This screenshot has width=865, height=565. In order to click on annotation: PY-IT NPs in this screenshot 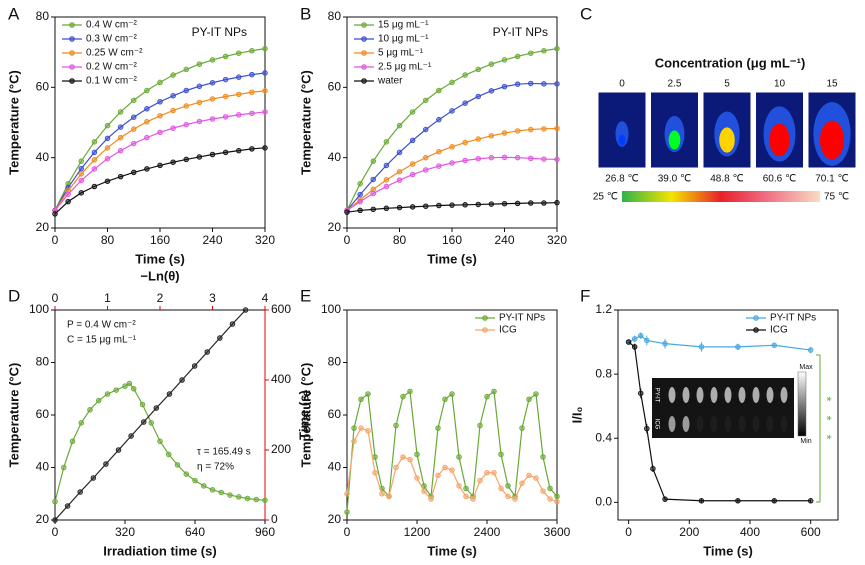, I will do `click(520, 32)`.